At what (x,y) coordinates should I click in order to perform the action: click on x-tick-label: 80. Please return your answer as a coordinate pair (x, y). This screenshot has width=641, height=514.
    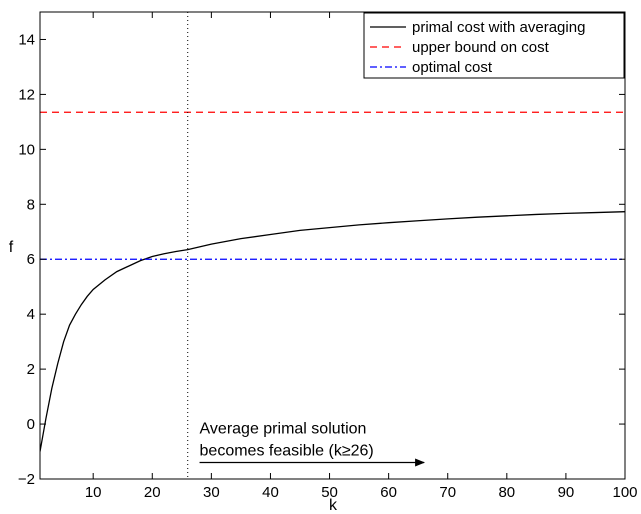
    Looking at the image, I should click on (506, 492).